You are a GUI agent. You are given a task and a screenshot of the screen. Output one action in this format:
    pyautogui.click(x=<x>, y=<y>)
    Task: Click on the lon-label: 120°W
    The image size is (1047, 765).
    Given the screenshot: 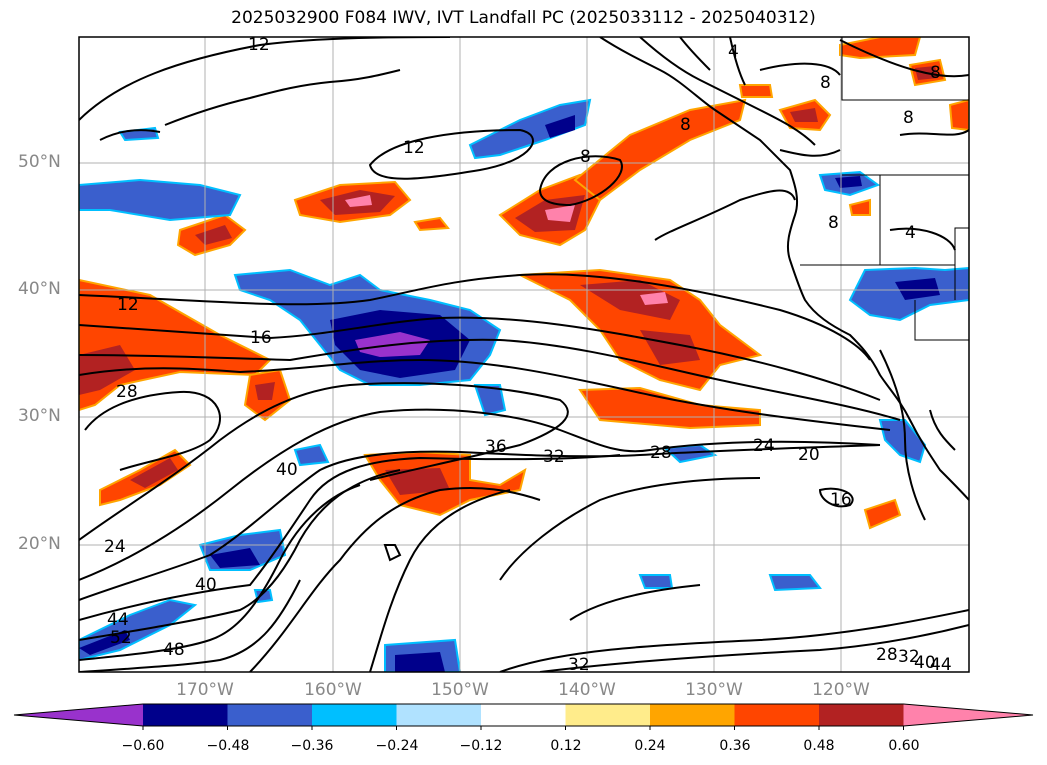 What is the action you would take?
    pyautogui.click(x=841, y=690)
    